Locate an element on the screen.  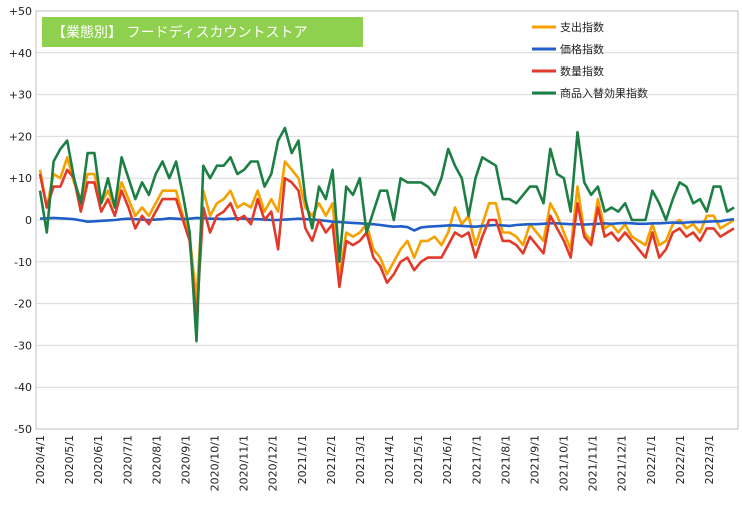
x-tick-label: 2021/7/1 is located at coordinates (476, 459).